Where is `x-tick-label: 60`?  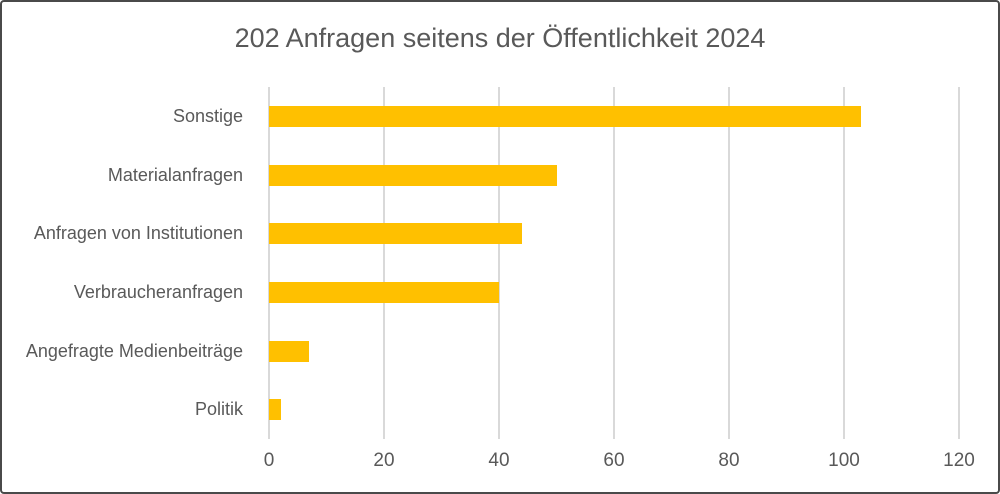 x-tick-label: 60 is located at coordinates (614, 460).